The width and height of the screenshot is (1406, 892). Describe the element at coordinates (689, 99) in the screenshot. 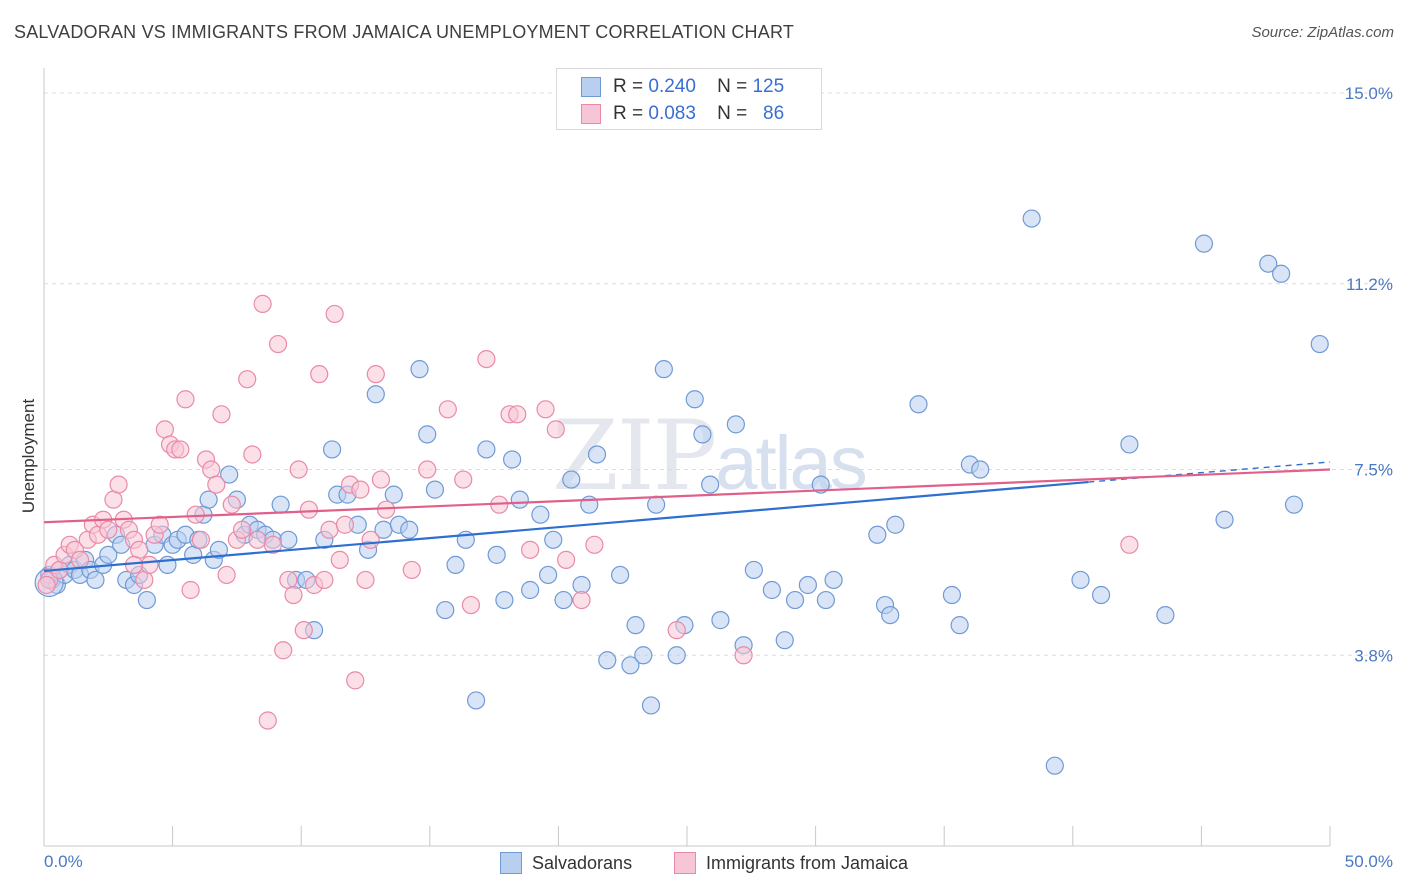

I see `legend: R = 0.240 N = 125 R = 0.083 N = 86` at that location.